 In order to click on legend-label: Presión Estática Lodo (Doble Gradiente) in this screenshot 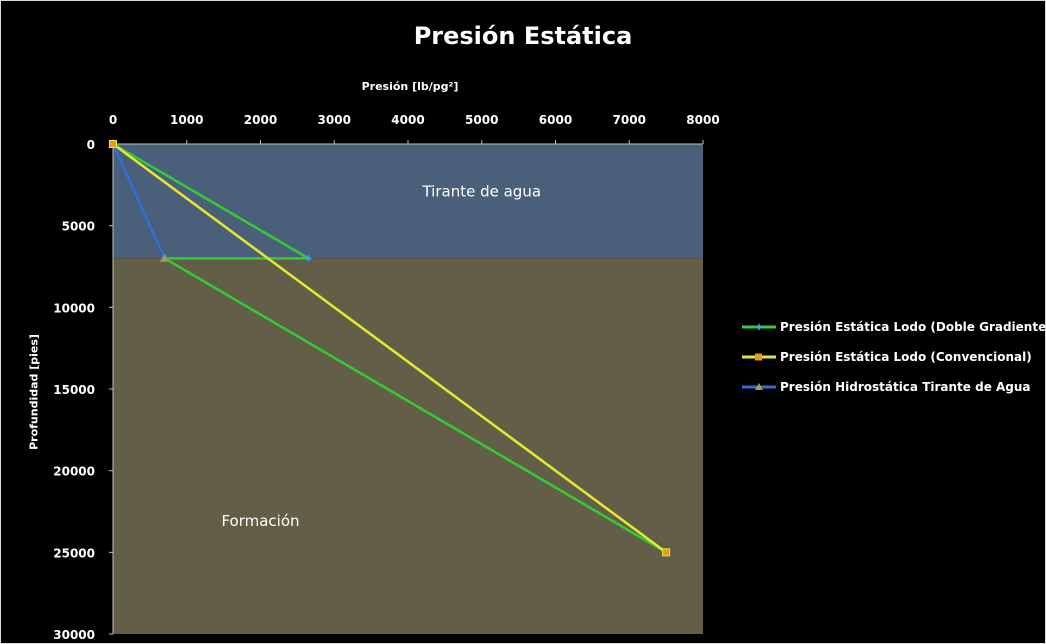, I will do `click(913, 327)`.